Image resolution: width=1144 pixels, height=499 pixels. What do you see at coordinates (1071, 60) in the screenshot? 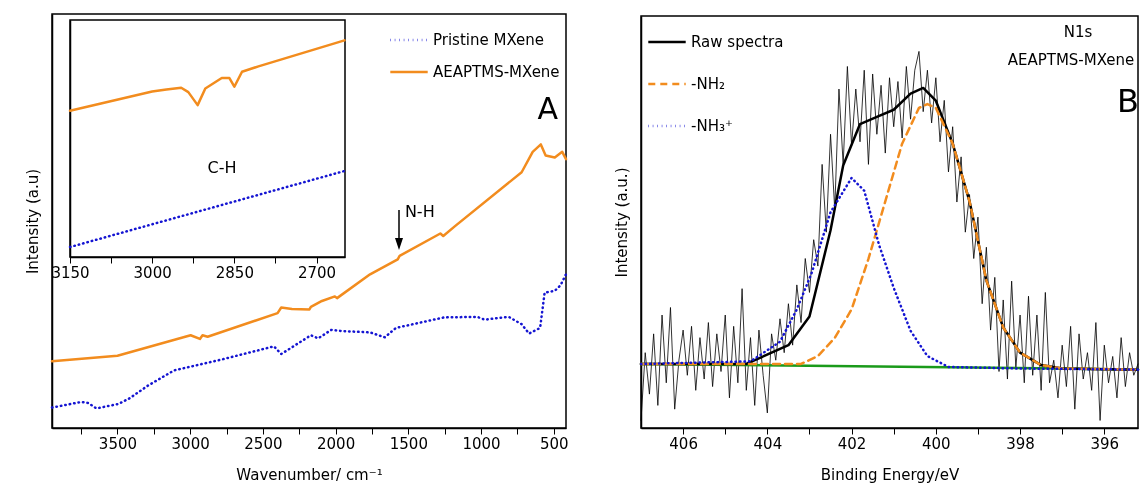
I see `annotation: AEAPTMS-MXene` at bounding box center [1071, 60].